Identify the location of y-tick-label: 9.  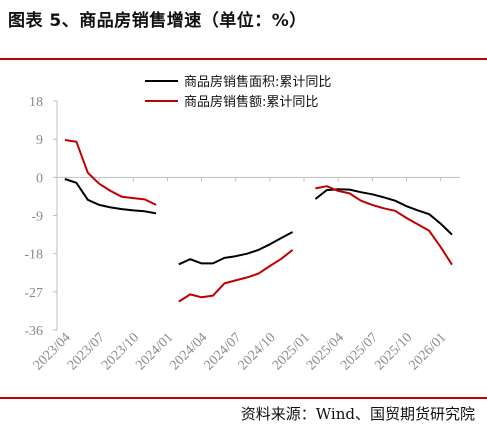
(39, 140).